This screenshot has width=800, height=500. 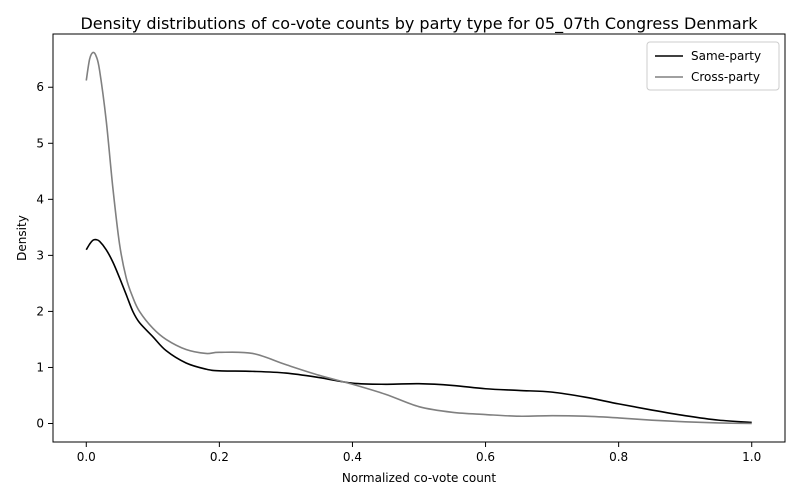 I want to click on legend-box, so click(x=713, y=66).